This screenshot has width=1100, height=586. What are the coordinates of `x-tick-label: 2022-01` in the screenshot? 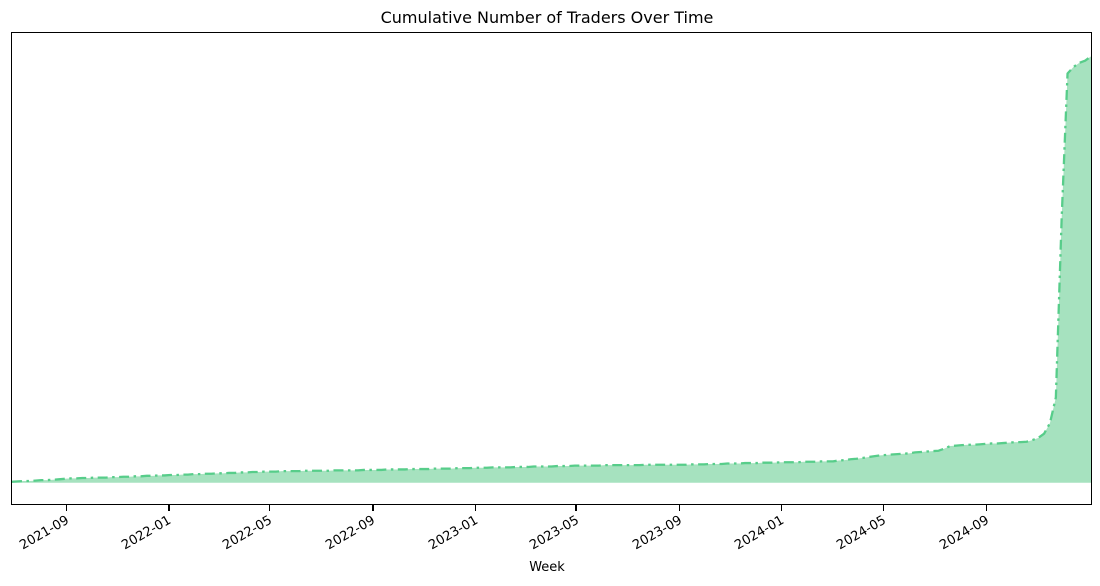 It's located at (147, 533).